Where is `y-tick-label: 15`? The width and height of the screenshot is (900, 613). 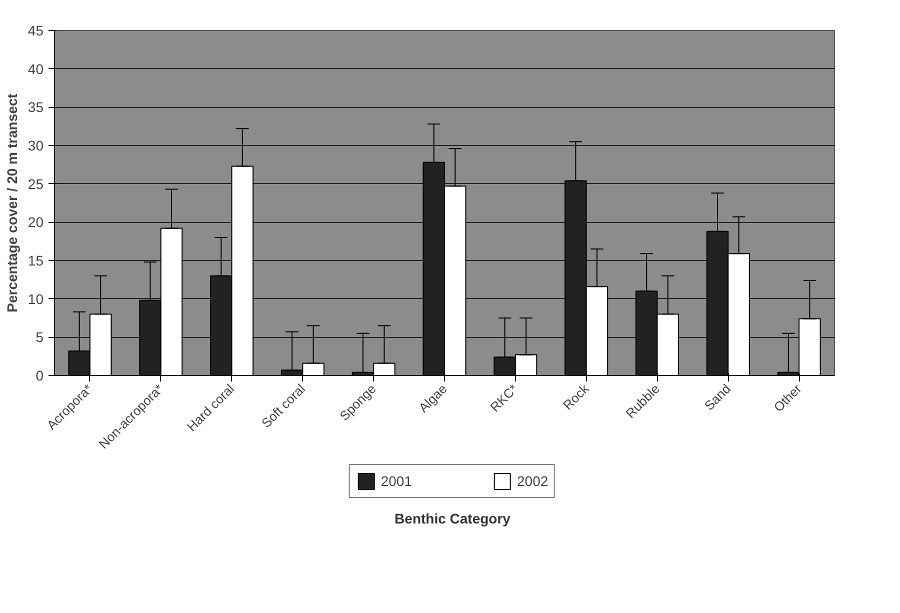
y-tick-label: 15 is located at coordinates (36, 260).